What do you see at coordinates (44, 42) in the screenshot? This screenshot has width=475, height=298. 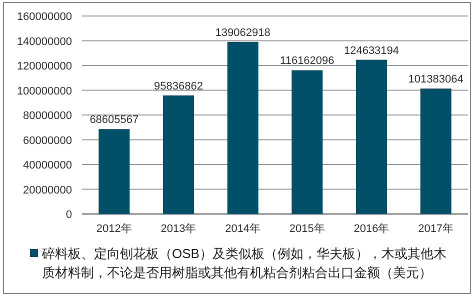 I see `y-tick-label: 140000000` at bounding box center [44, 42].